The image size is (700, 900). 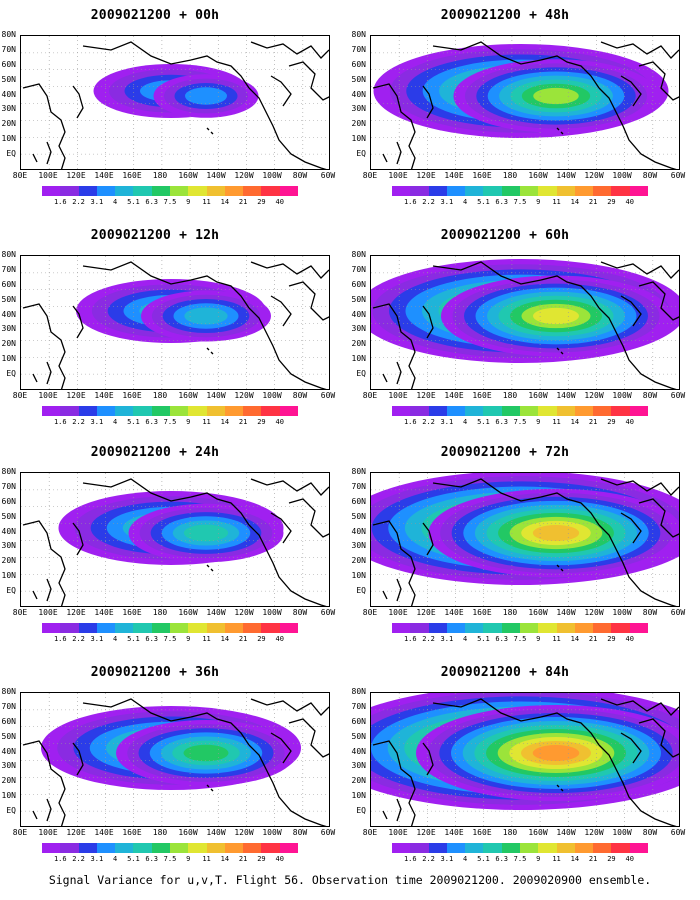 I want to click on lon-label: 80W, so click(x=300, y=175).